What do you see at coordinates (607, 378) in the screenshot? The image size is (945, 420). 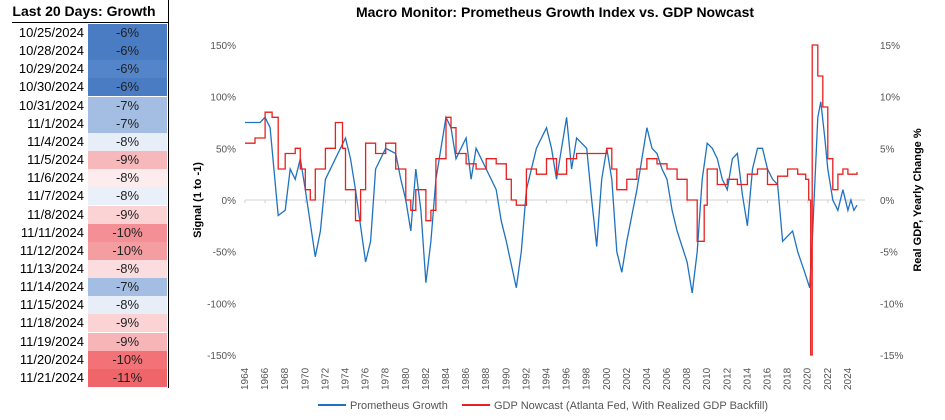 I see `x-tick-label: 2000` at bounding box center [607, 378].